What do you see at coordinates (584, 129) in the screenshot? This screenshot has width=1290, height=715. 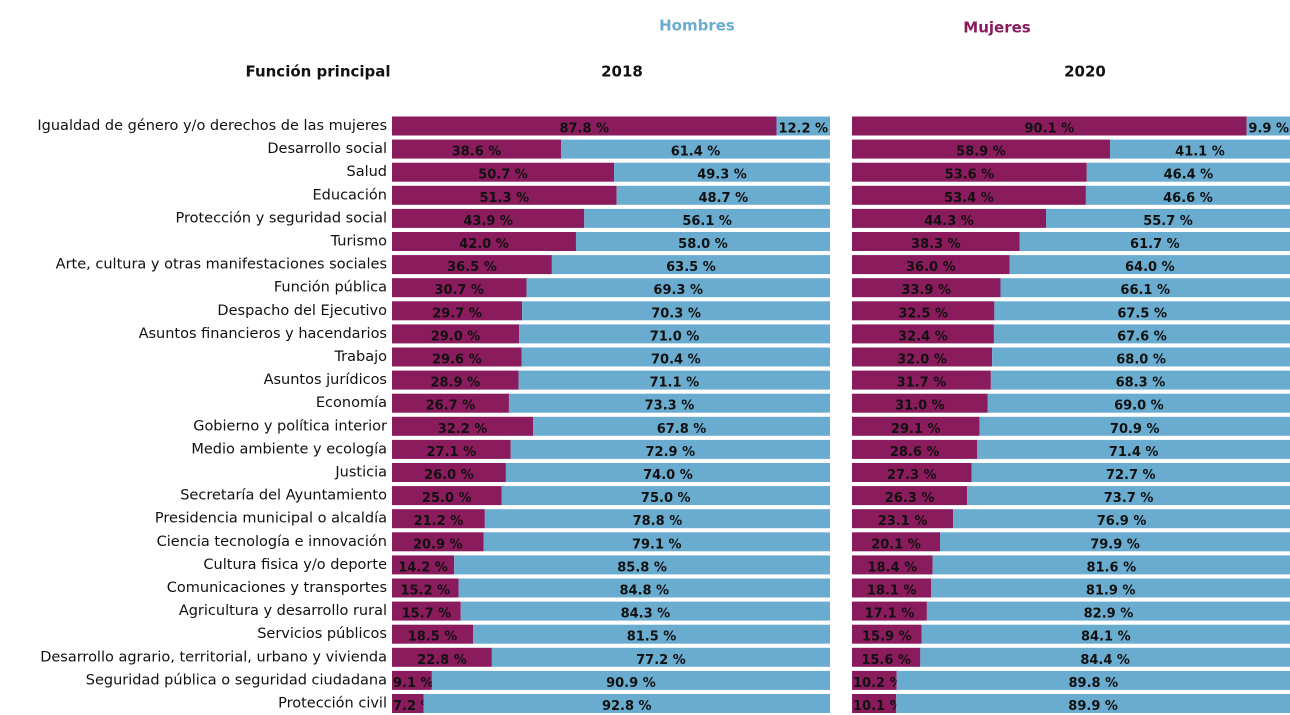 I see `value-label: 87.8 %` at bounding box center [584, 129].